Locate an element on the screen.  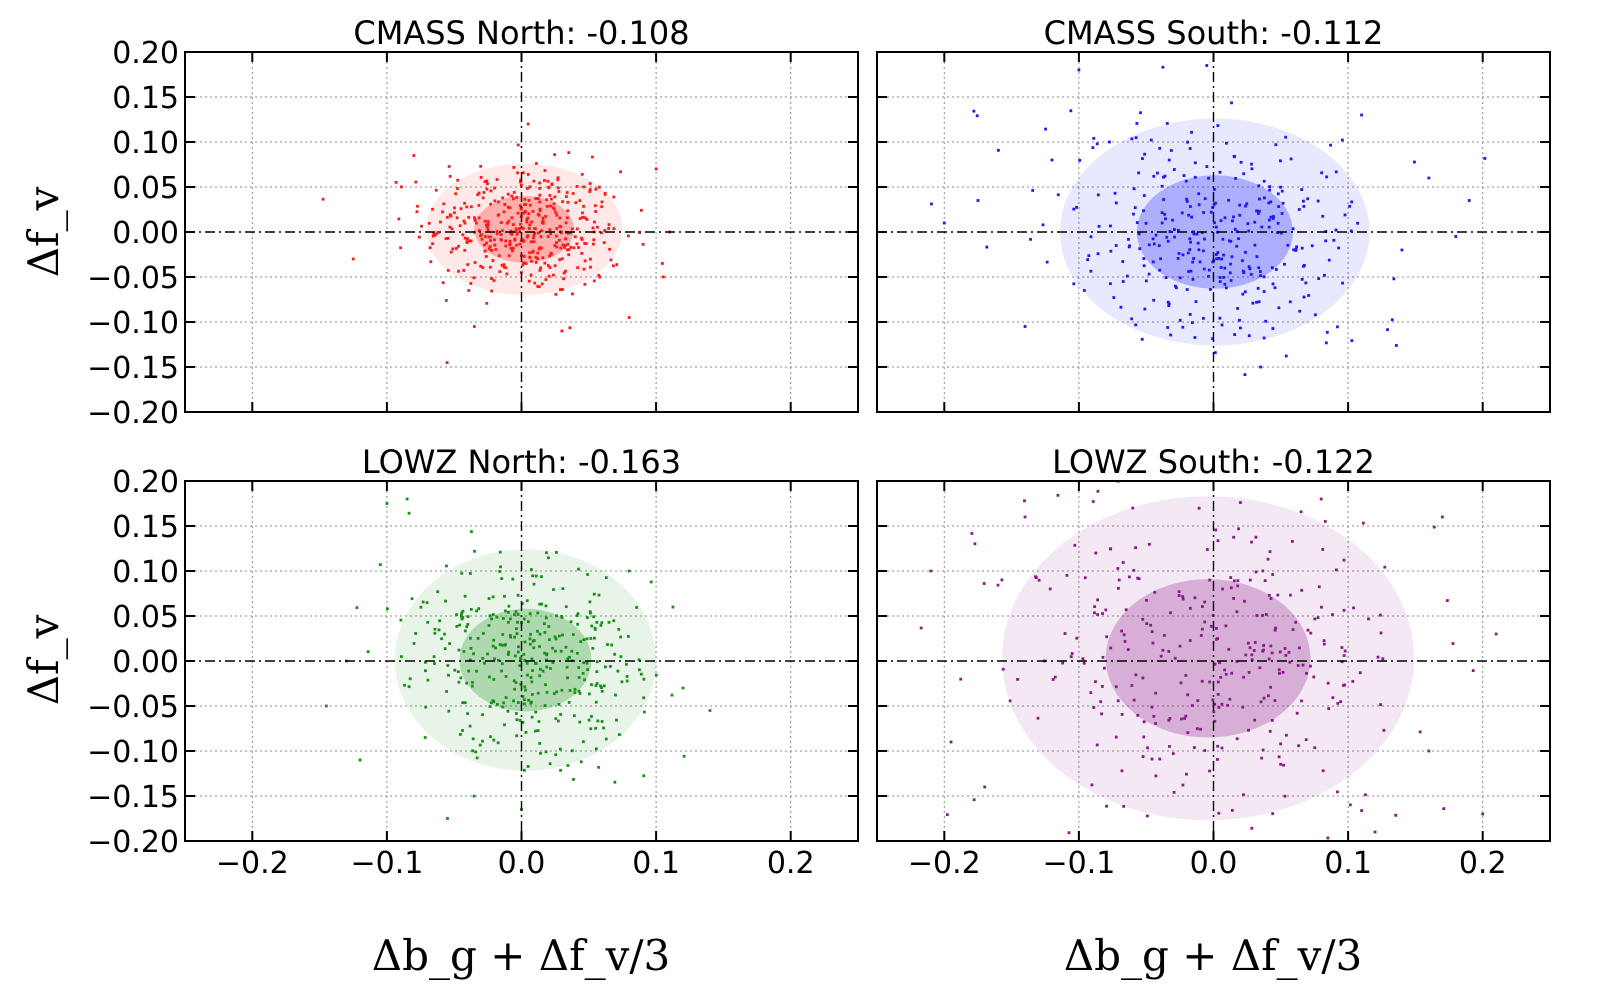
x-tick-label: 0.0 is located at coordinates (522, 863).